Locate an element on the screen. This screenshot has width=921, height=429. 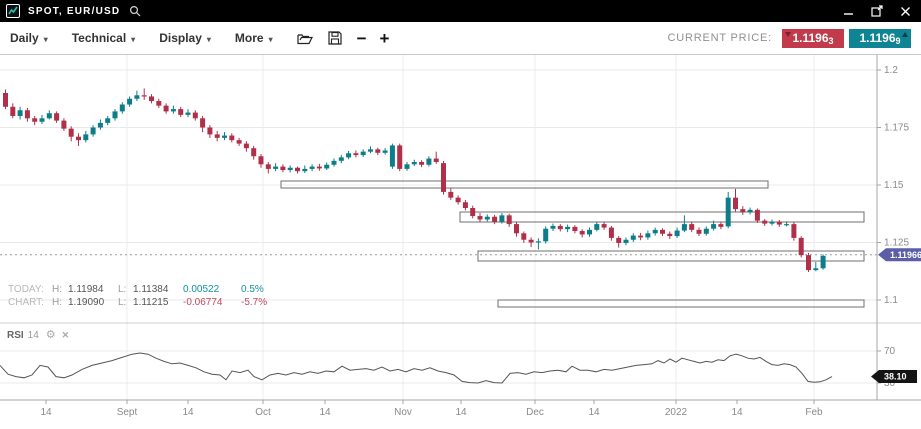
bid-price-badge: 1.11963 is located at coordinates (813, 38).